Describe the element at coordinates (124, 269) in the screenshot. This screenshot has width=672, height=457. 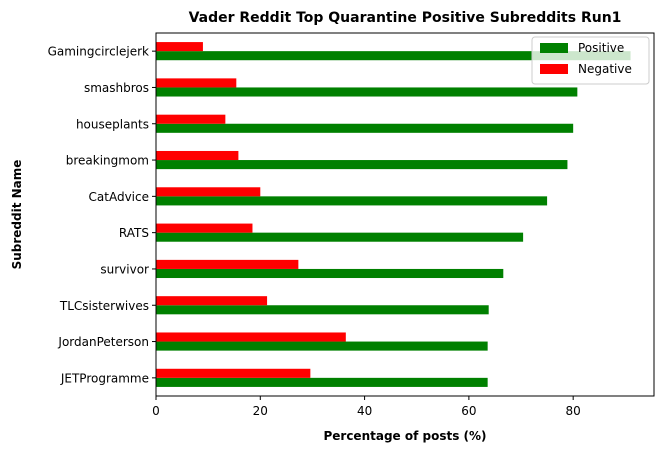
I see `y-tick-label: survivor` at that location.